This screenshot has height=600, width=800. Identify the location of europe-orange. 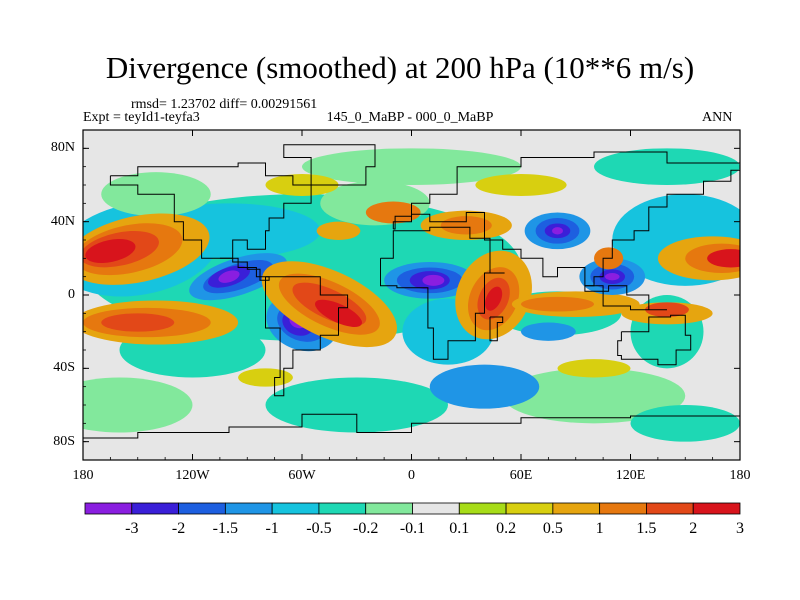
(393, 212).